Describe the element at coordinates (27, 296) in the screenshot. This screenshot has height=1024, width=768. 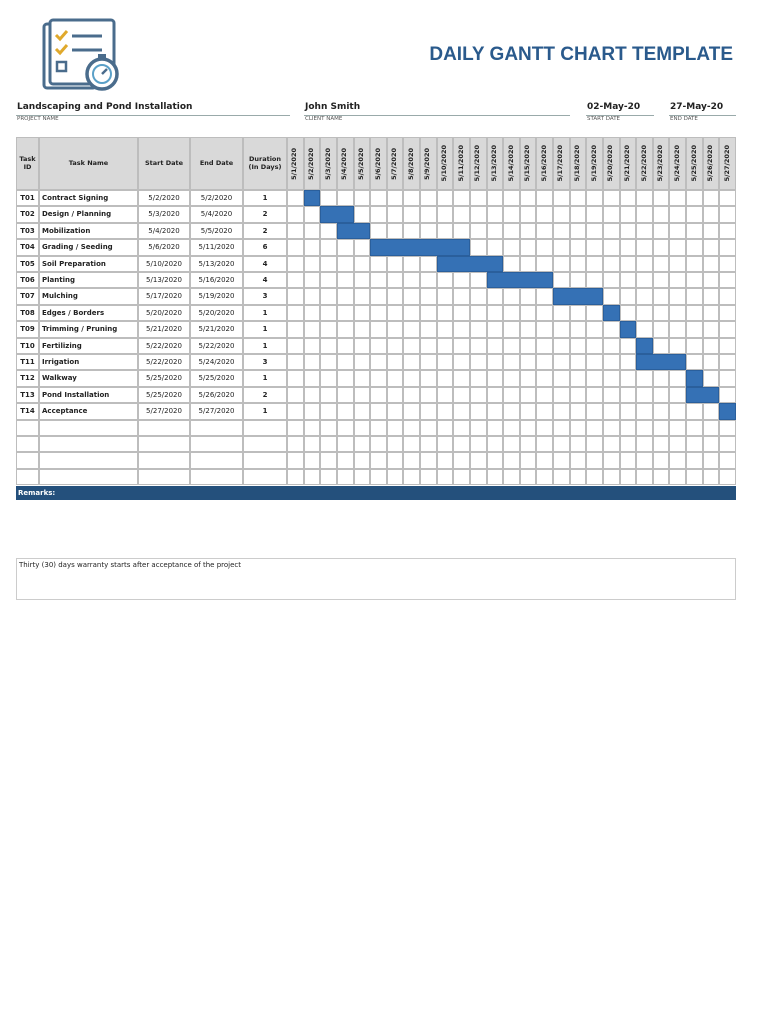
I see `task-id: T07` at that location.